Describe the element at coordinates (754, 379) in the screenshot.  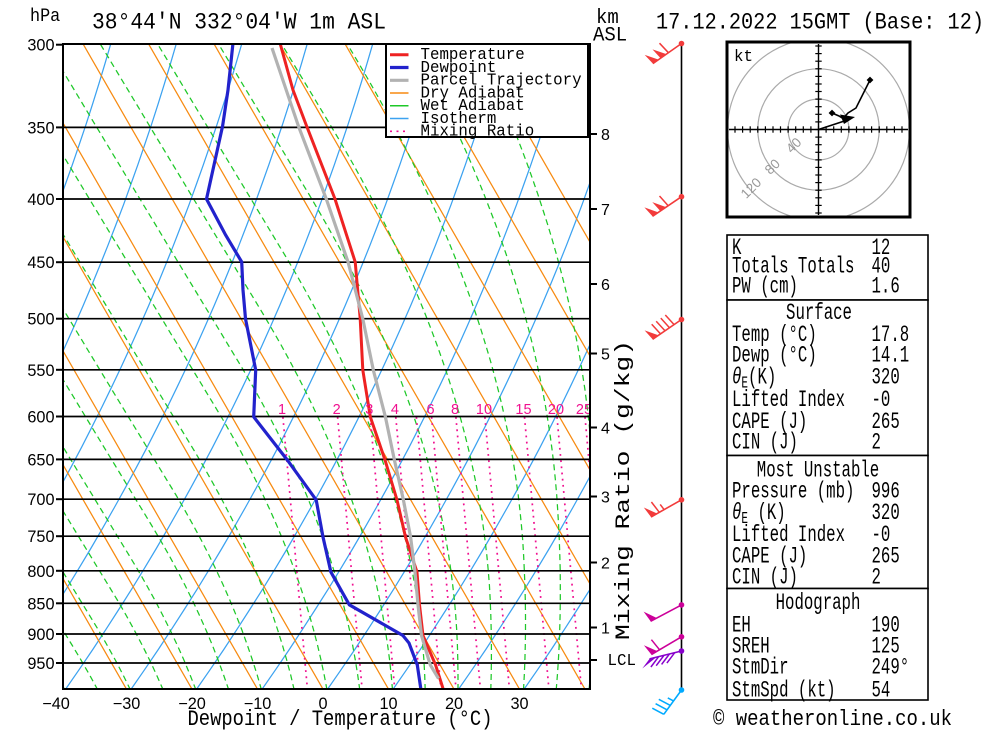
I see `svg-text: θE(K)` at that location.